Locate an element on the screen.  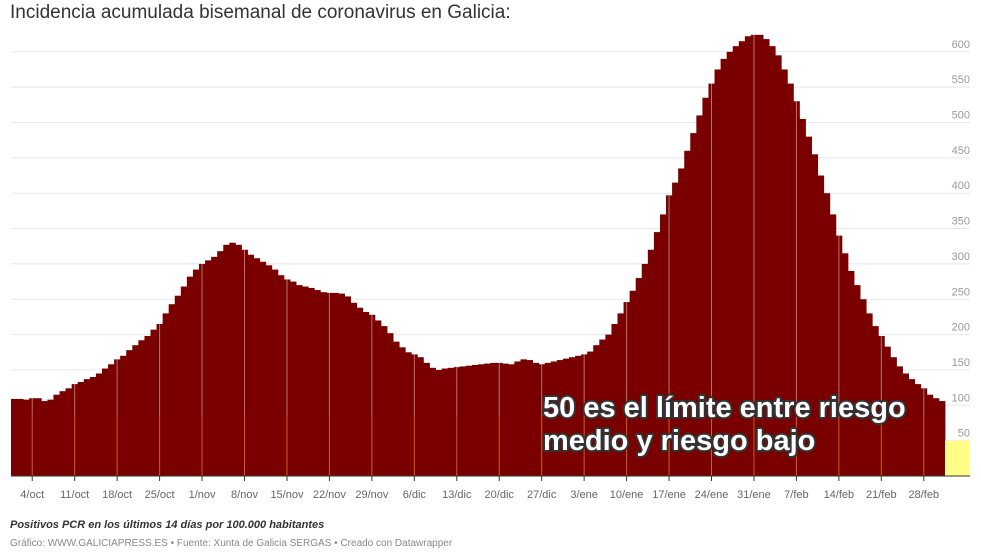
x-tick-label: 24/ene is located at coordinates (712, 495).